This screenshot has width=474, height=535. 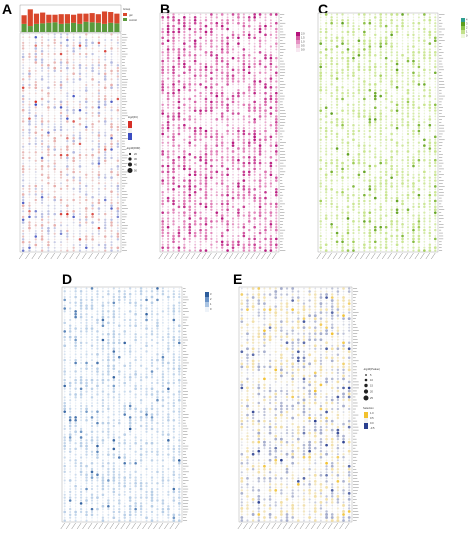 What do you see at coordinates (84, 256) in the screenshot?
I see `panel-a-x-tick-label` at bounding box center [84, 256].